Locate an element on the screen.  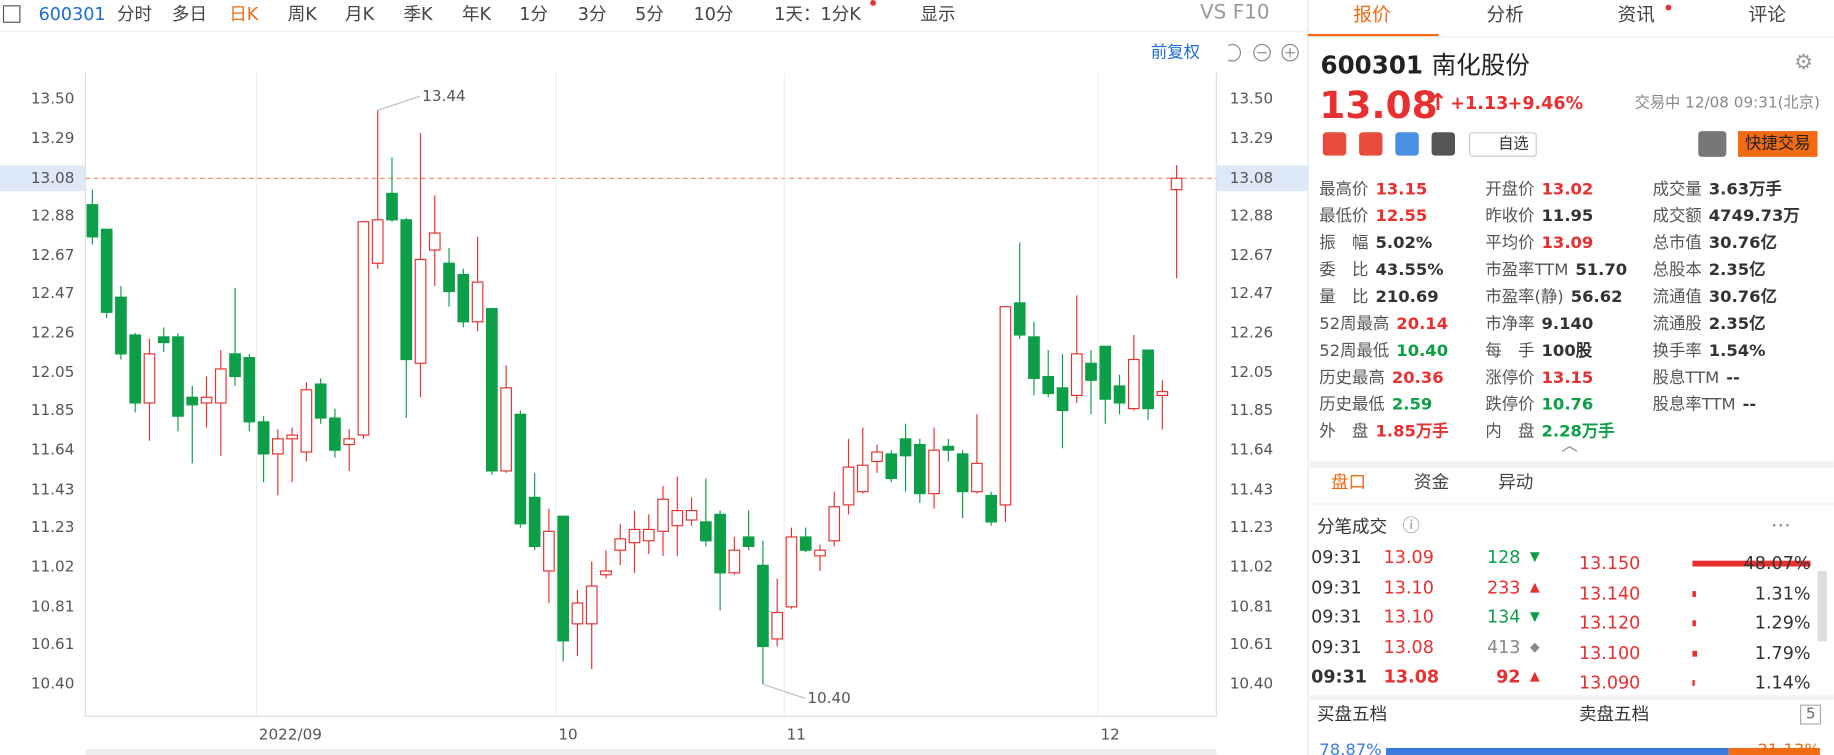
stat-label: 股息TTM is located at coordinates (1686, 378).